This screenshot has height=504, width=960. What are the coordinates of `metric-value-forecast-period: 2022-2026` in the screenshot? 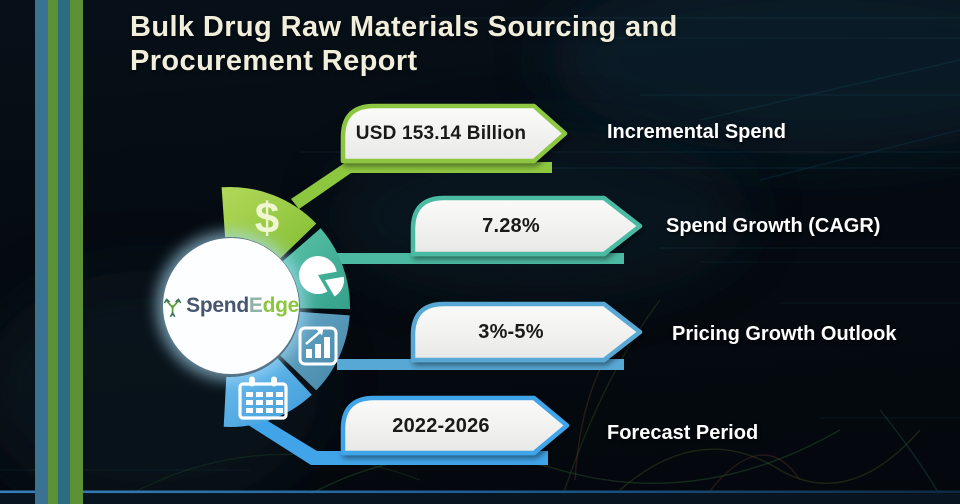 It's located at (441, 425).